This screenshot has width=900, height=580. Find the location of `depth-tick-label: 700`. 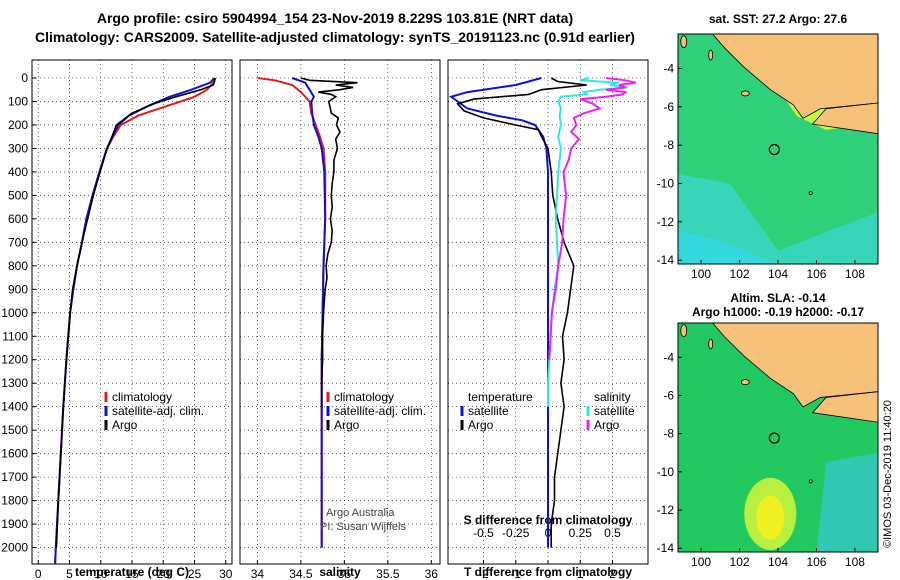

depth-tick-label: 700 is located at coordinates (18, 242).